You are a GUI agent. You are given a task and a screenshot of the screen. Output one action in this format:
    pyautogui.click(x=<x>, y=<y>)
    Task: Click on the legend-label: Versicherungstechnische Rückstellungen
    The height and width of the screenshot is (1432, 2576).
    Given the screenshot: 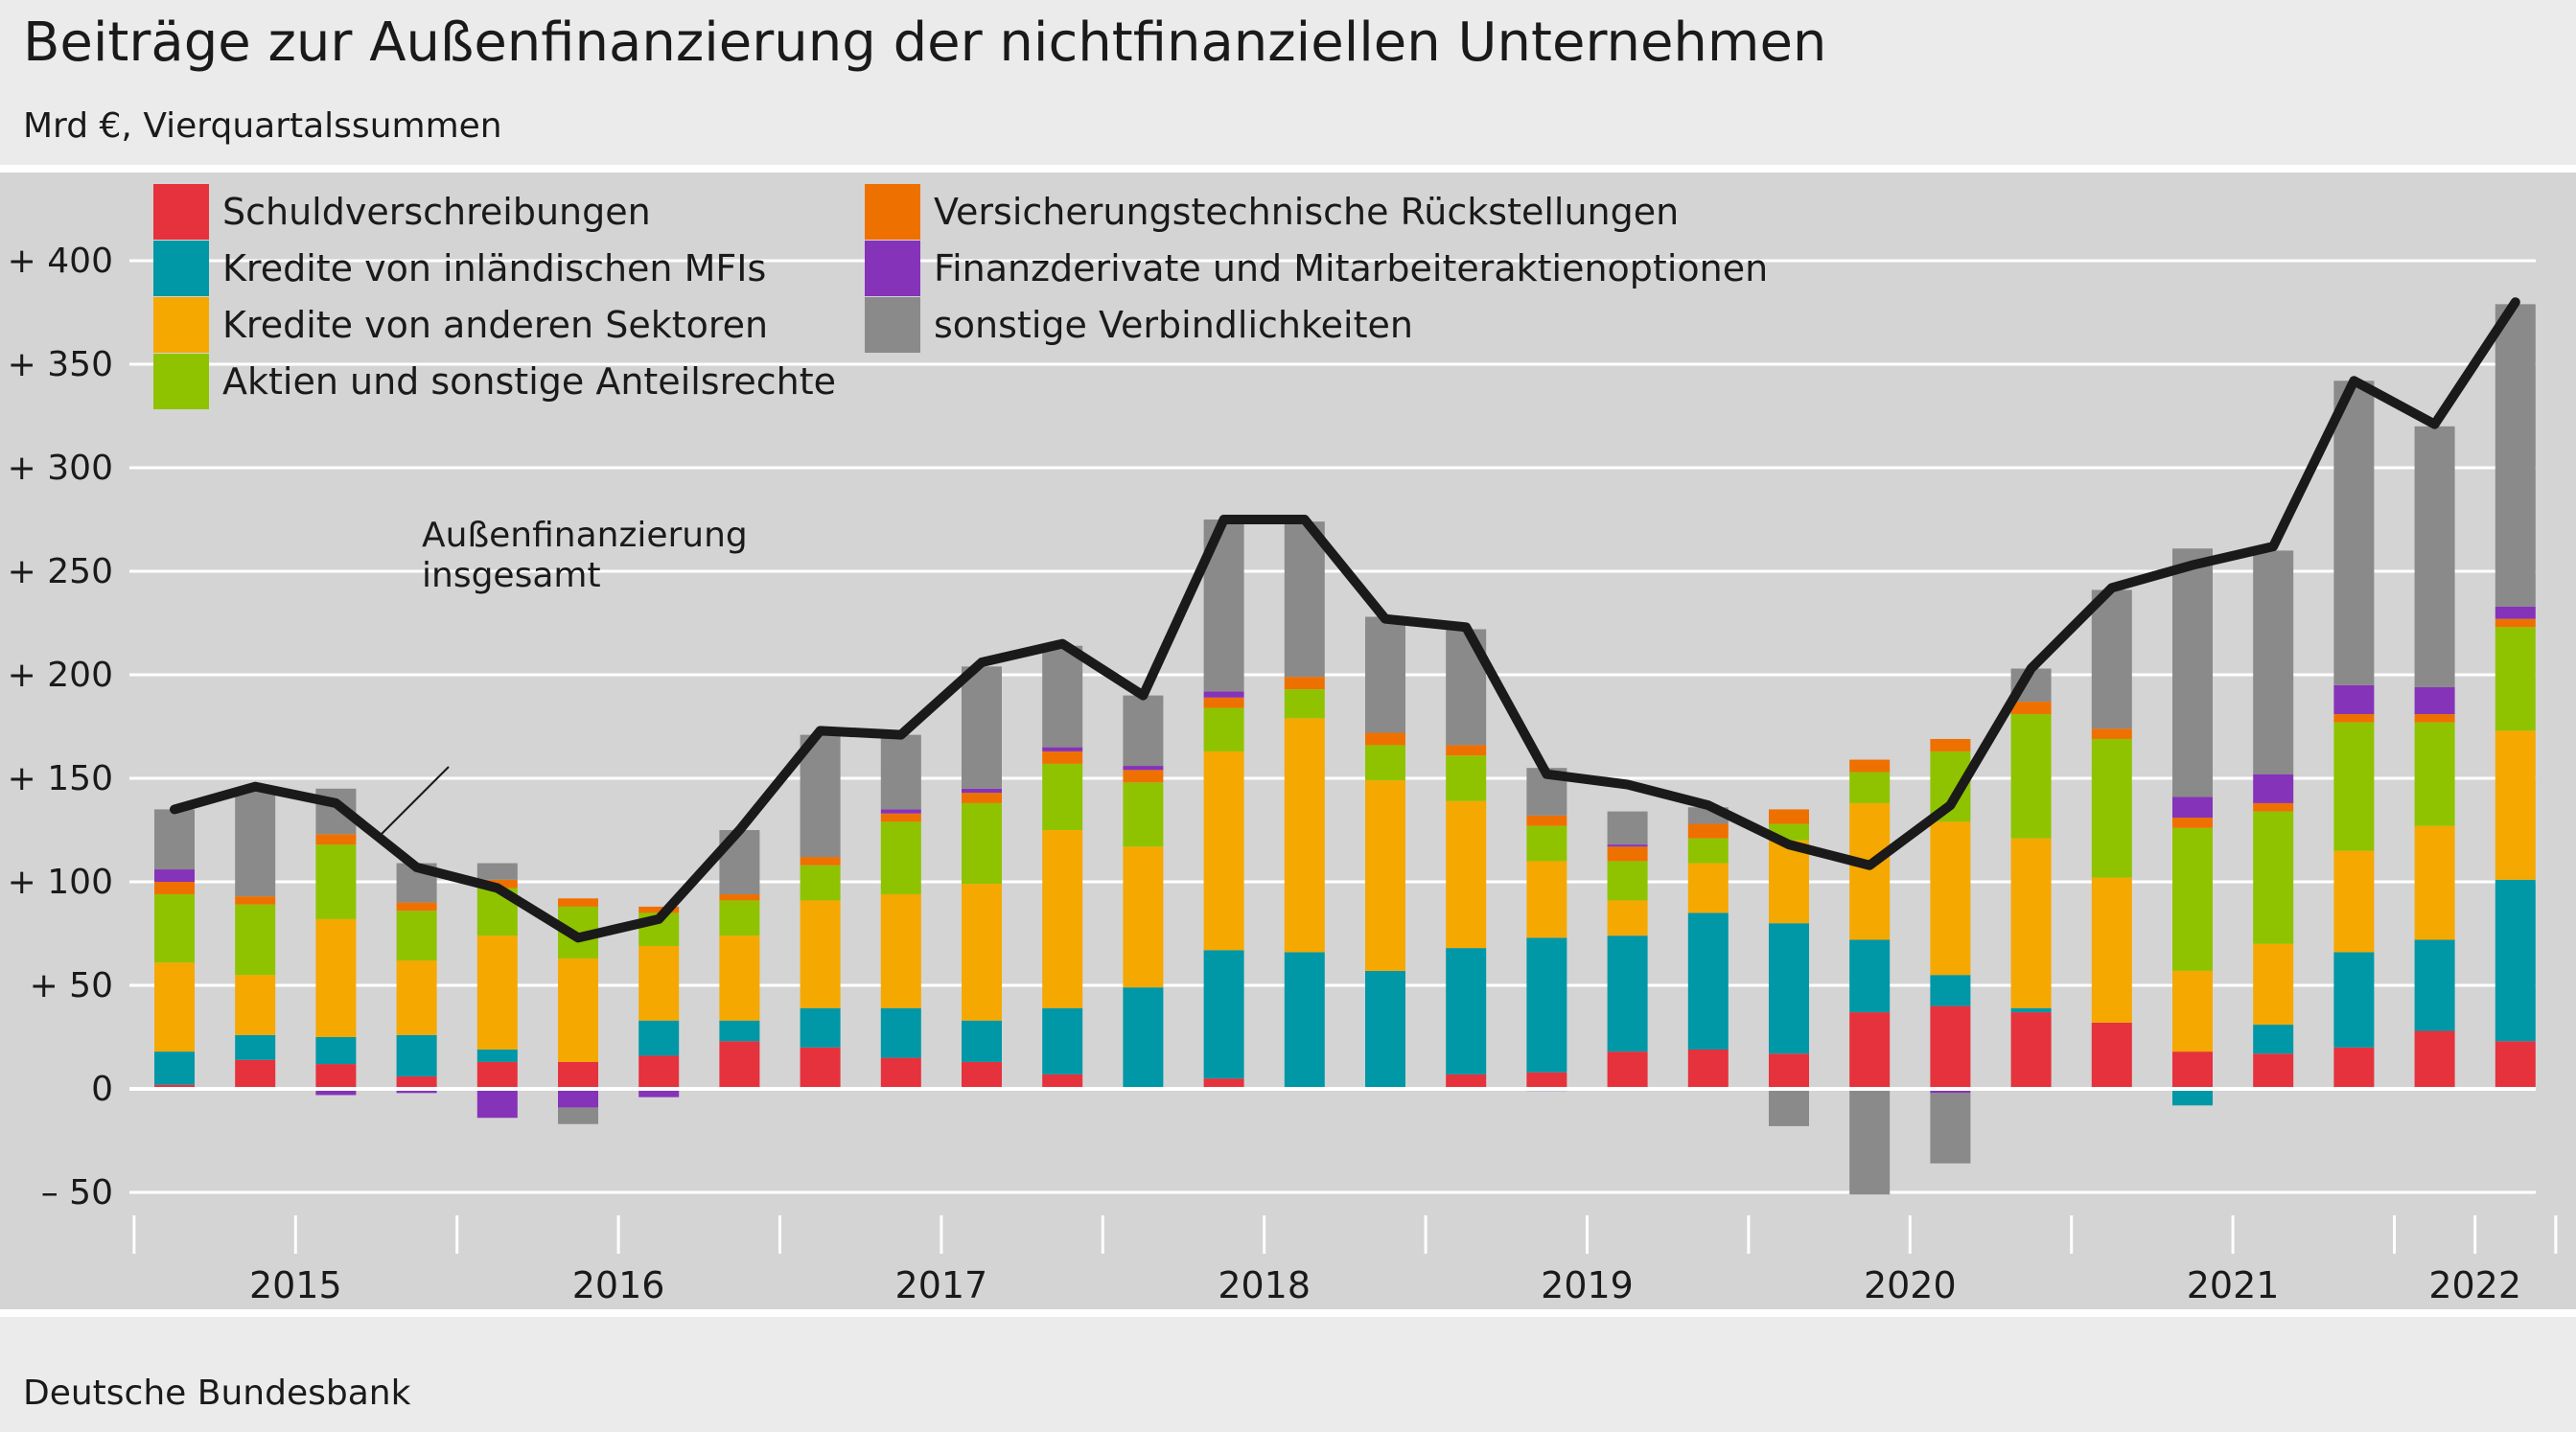 What is the action you would take?
    pyautogui.click(x=1307, y=212)
    